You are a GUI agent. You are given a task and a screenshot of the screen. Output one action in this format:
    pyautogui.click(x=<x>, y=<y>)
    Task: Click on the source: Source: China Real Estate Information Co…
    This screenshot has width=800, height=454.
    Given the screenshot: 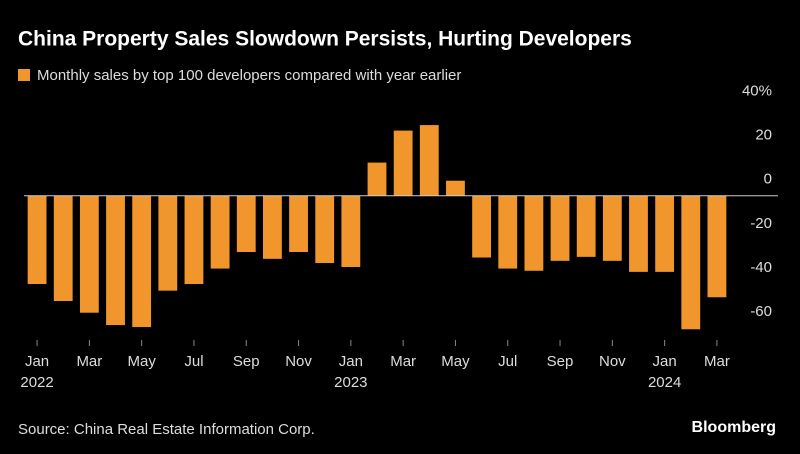 What is the action you would take?
    pyautogui.click(x=166, y=429)
    